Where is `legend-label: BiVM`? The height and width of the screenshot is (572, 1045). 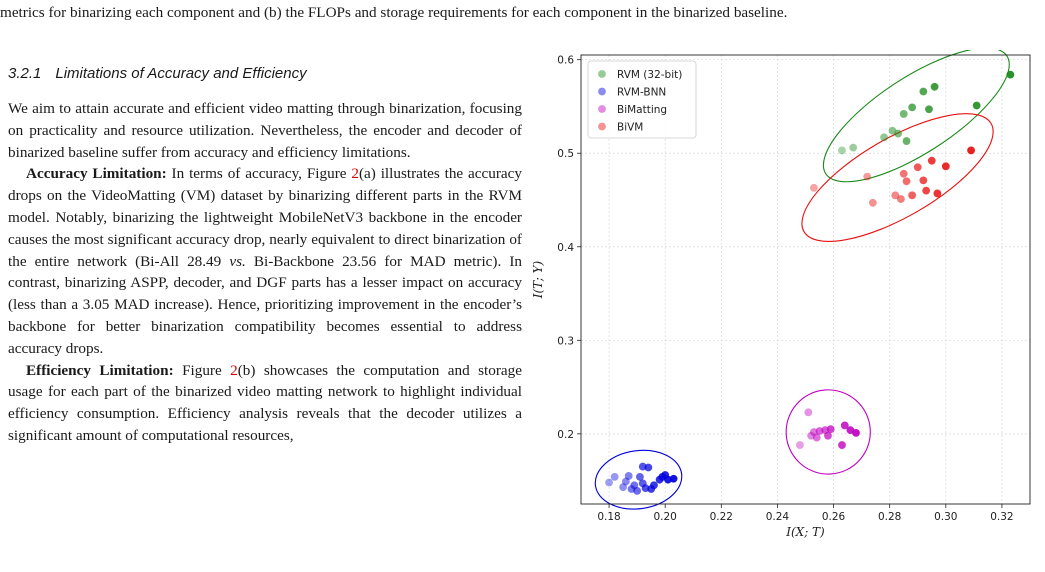
legend-label: BiVM is located at coordinates (630, 128).